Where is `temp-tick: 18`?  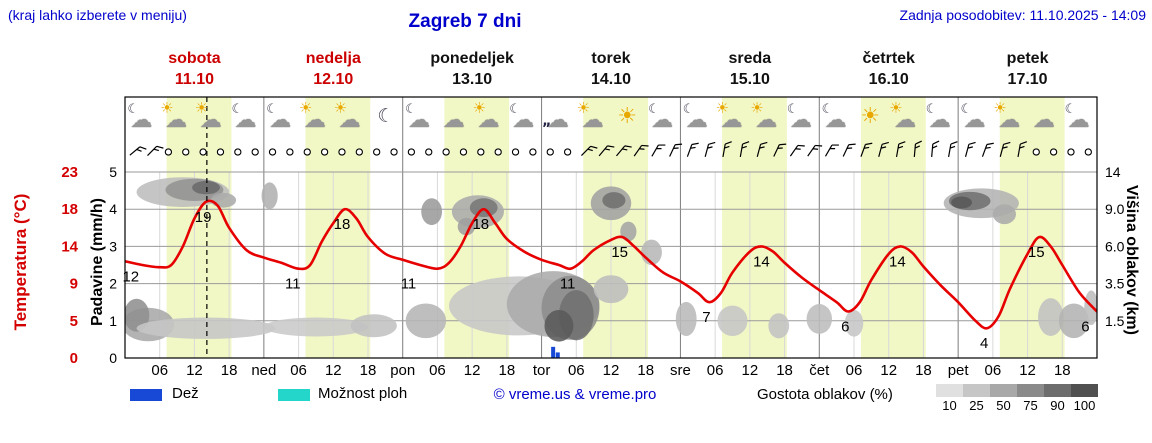
temp-tick: 18 is located at coordinates (69, 209).